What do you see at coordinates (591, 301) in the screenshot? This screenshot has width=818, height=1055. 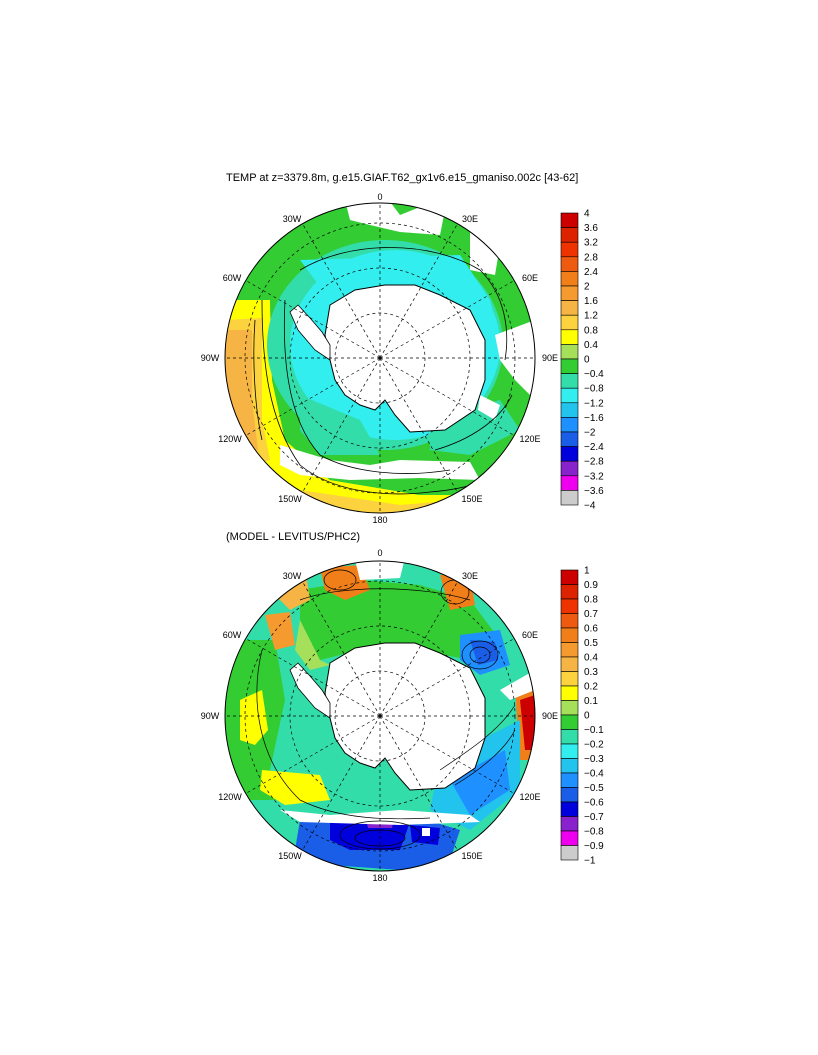 I see `colorbar-tick-label: 1.6` at bounding box center [591, 301].